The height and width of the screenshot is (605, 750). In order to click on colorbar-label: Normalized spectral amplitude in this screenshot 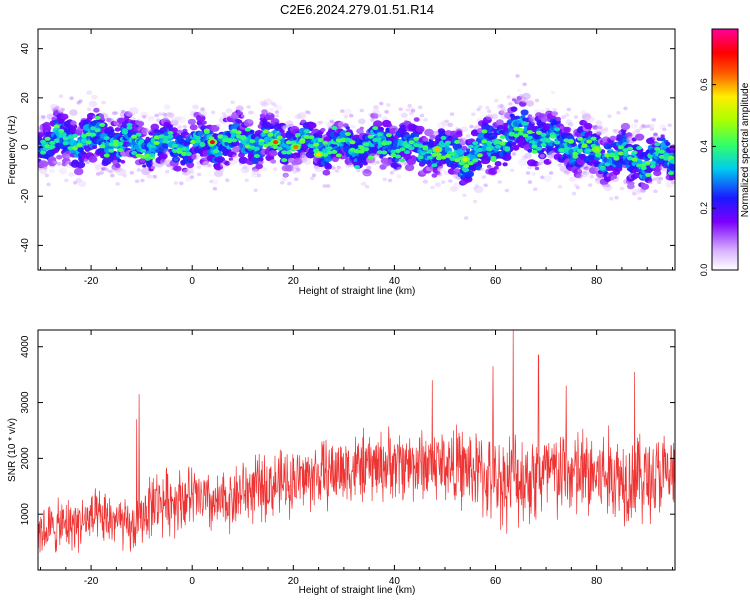, I will do `click(745, 149)`.